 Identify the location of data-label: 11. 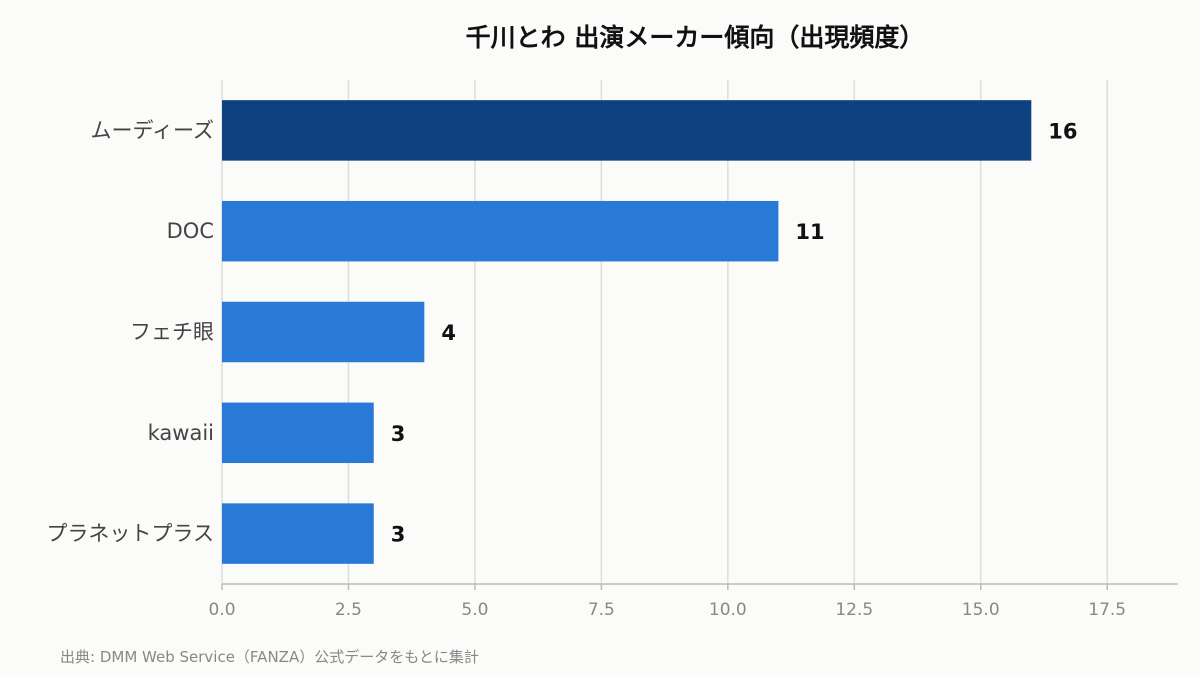
(809, 232).